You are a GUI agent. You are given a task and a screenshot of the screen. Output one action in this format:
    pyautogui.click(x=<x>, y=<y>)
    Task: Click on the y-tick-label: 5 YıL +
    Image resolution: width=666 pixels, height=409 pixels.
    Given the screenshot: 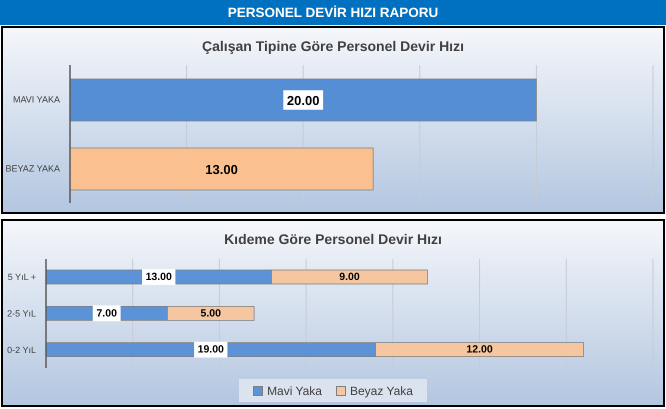 What is the action you would take?
    pyautogui.click(x=22, y=277)
    